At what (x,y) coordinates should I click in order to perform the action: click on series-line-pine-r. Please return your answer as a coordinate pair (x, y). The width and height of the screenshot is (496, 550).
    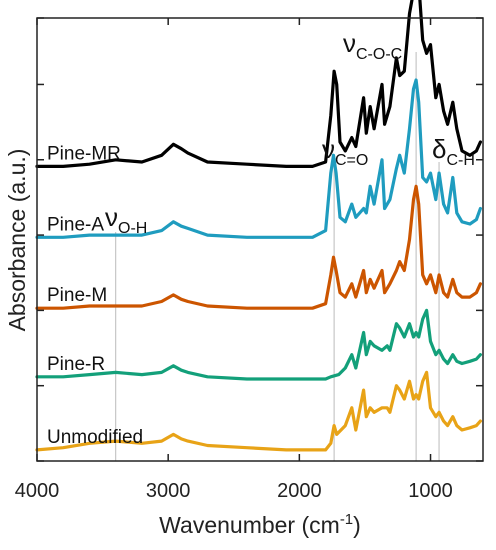
    Looking at the image, I should click on (258, 344).